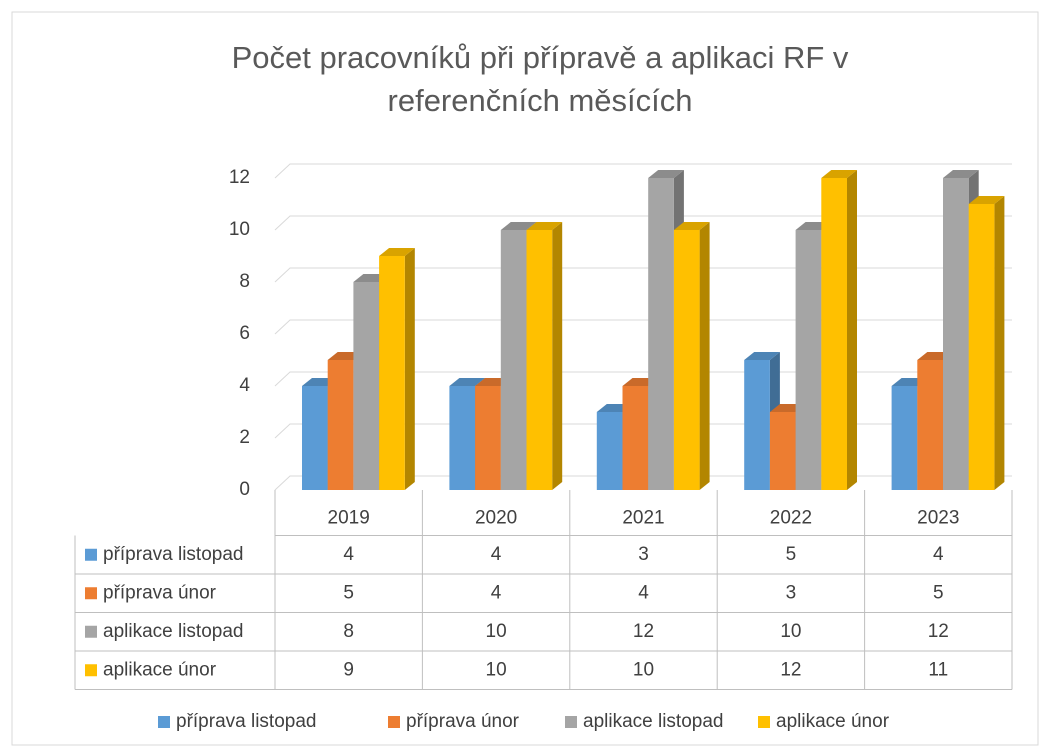  What do you see at coordinates (938, 517) in the screenshot?
I see `x-tick-label: 2023` at bounding box center [938, 517].